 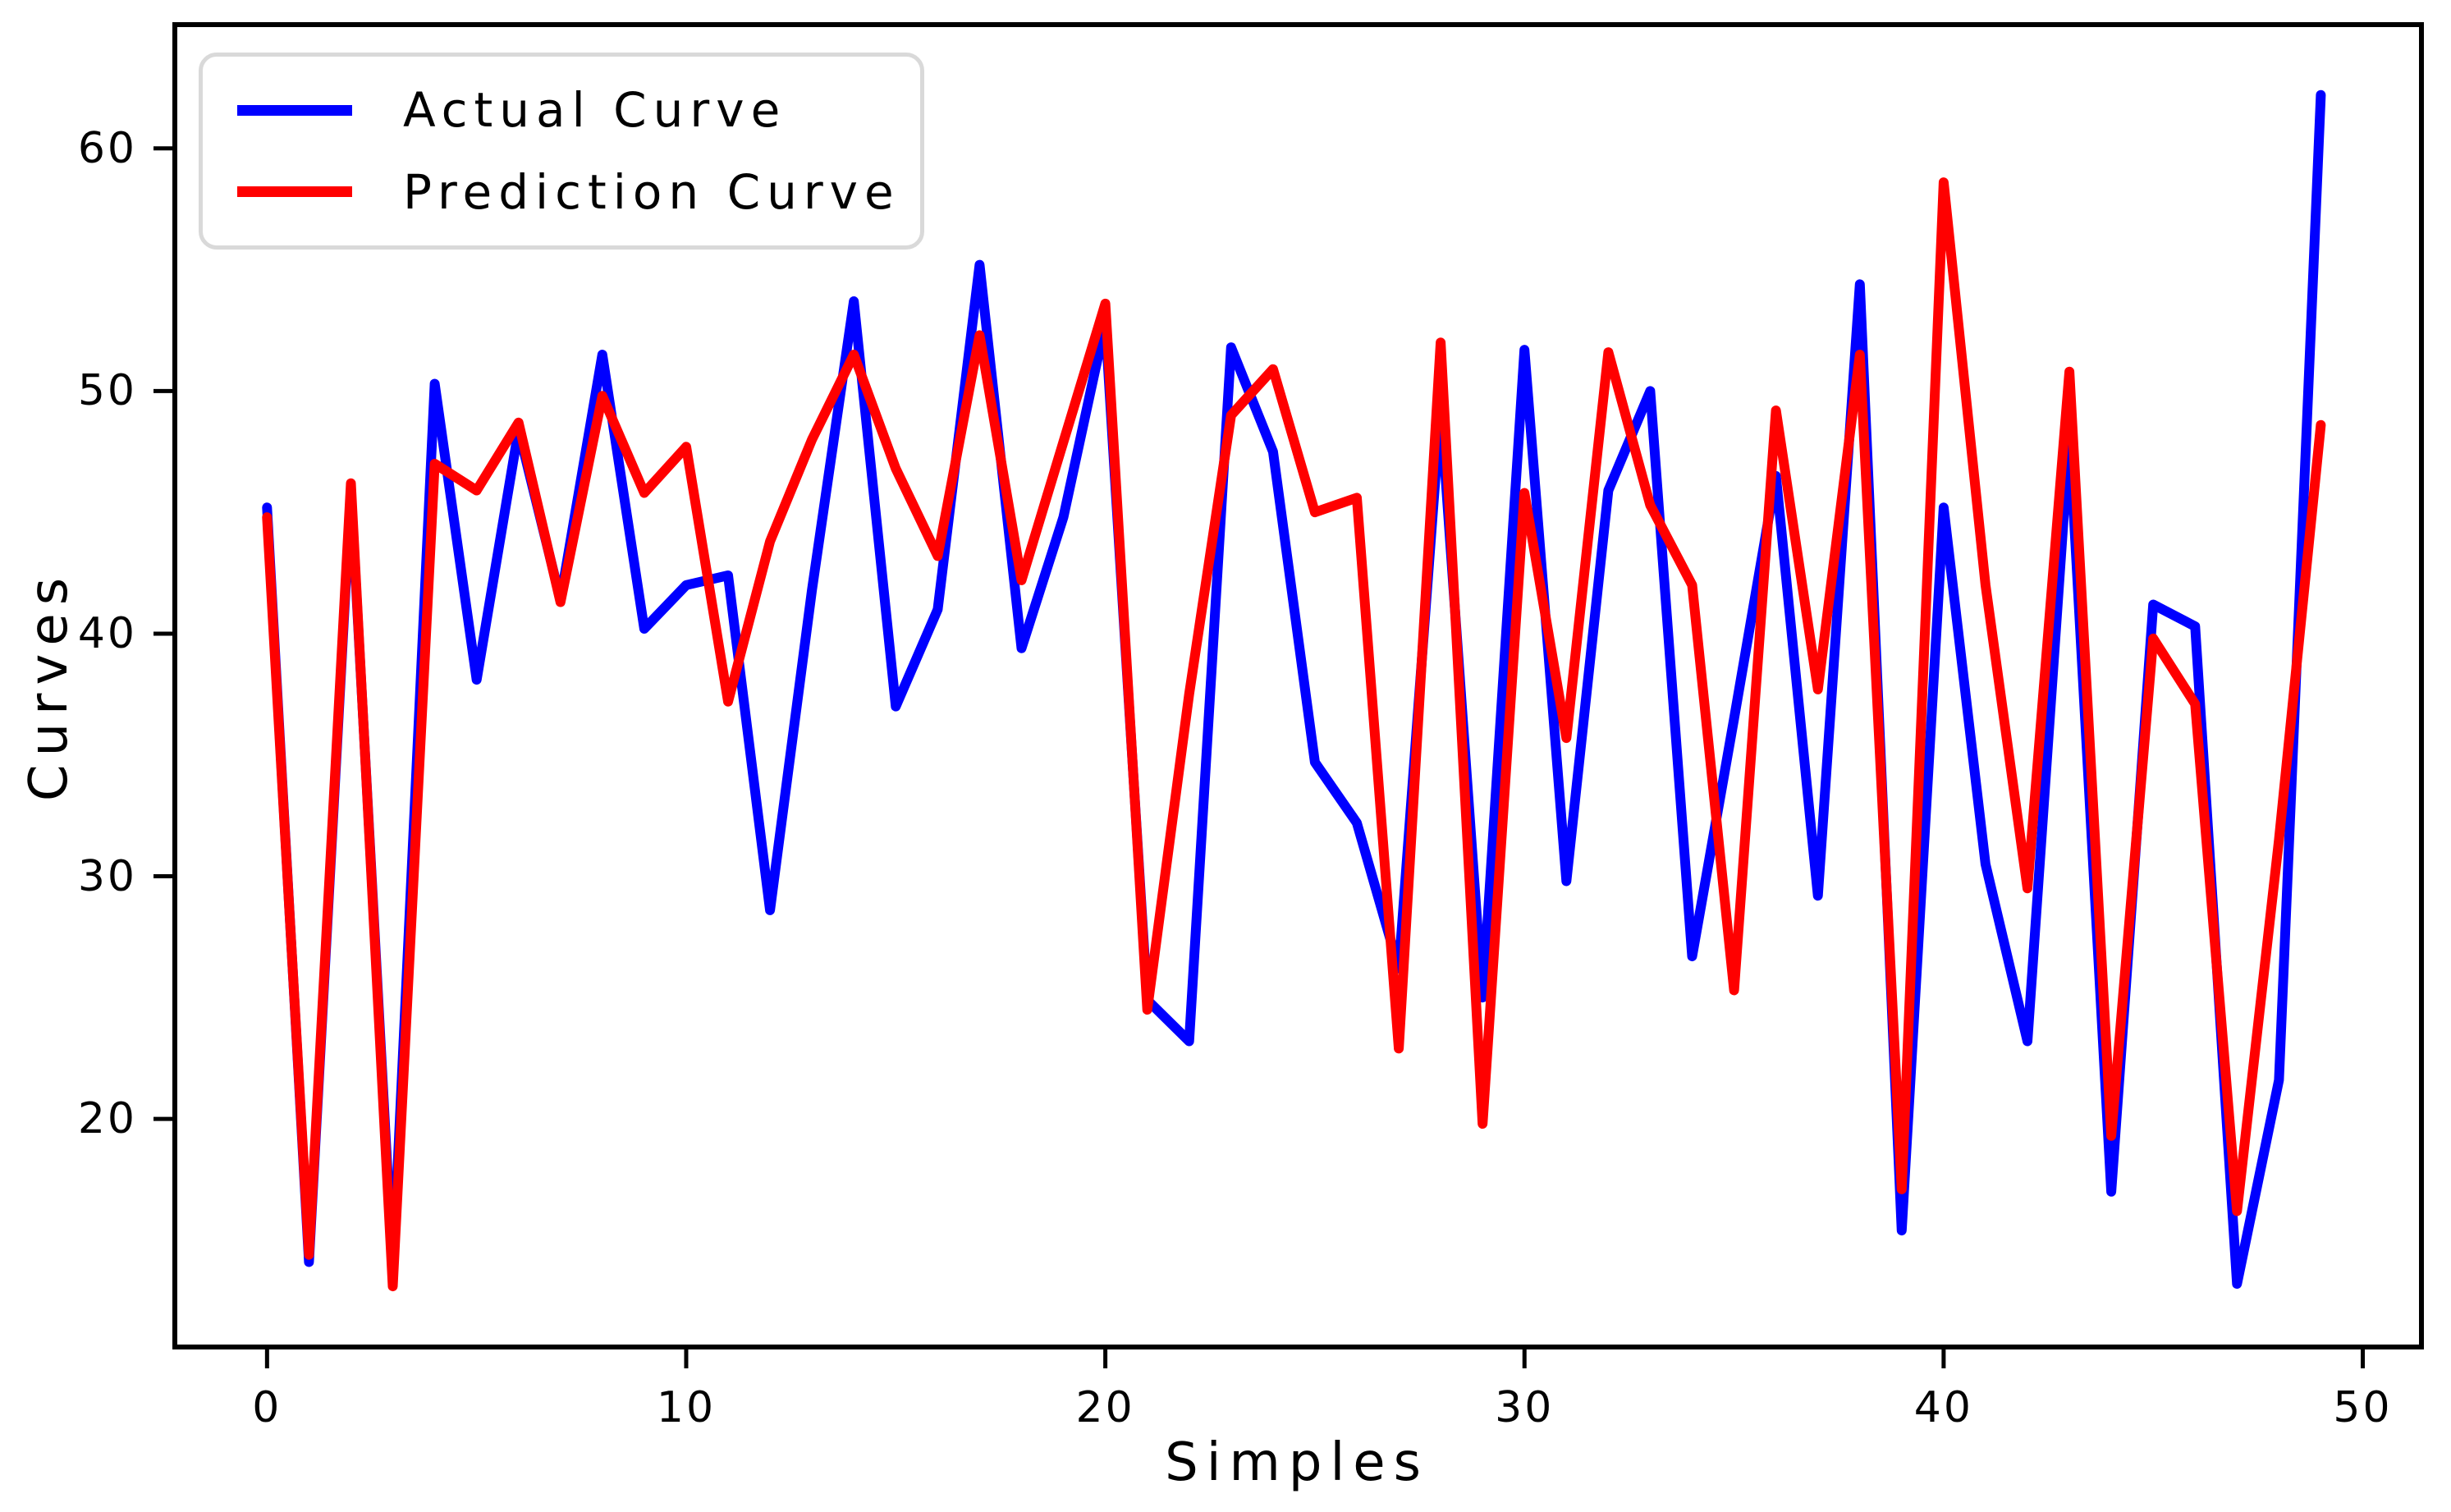 What do you see at coordinates (1943, 1407) in the screenshot?
I see `x-tick-label: 40` at bounding box center [1943, 1407].